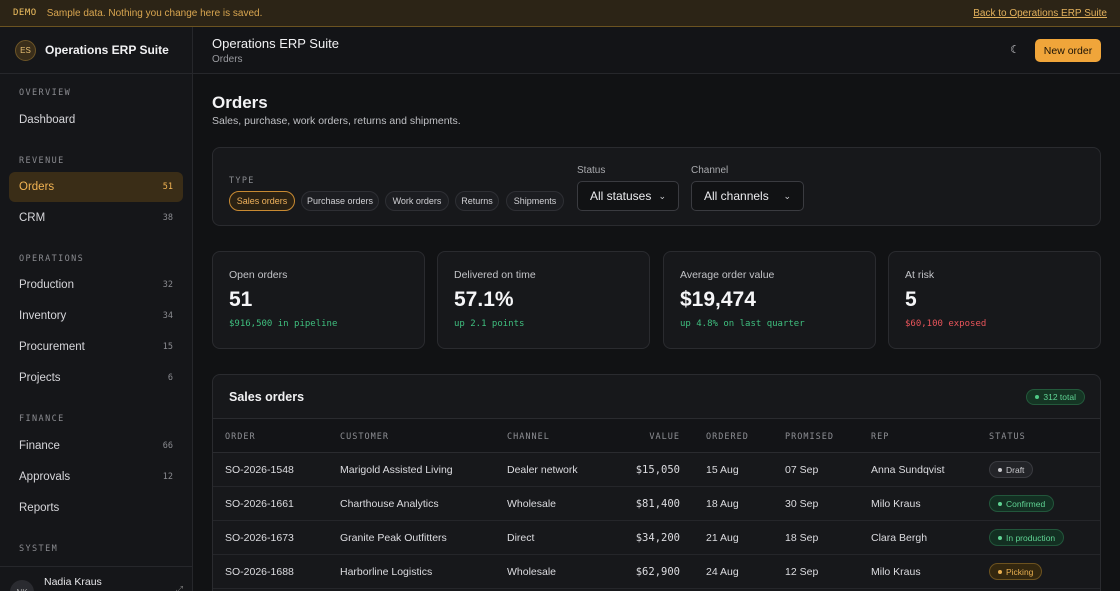 This screenshot has height=591, width=1120. What do you see at coordinates (727, 437) in the screenshot?
I see `column-header-ordered: ORDERED` at bounding box center [727, 437].